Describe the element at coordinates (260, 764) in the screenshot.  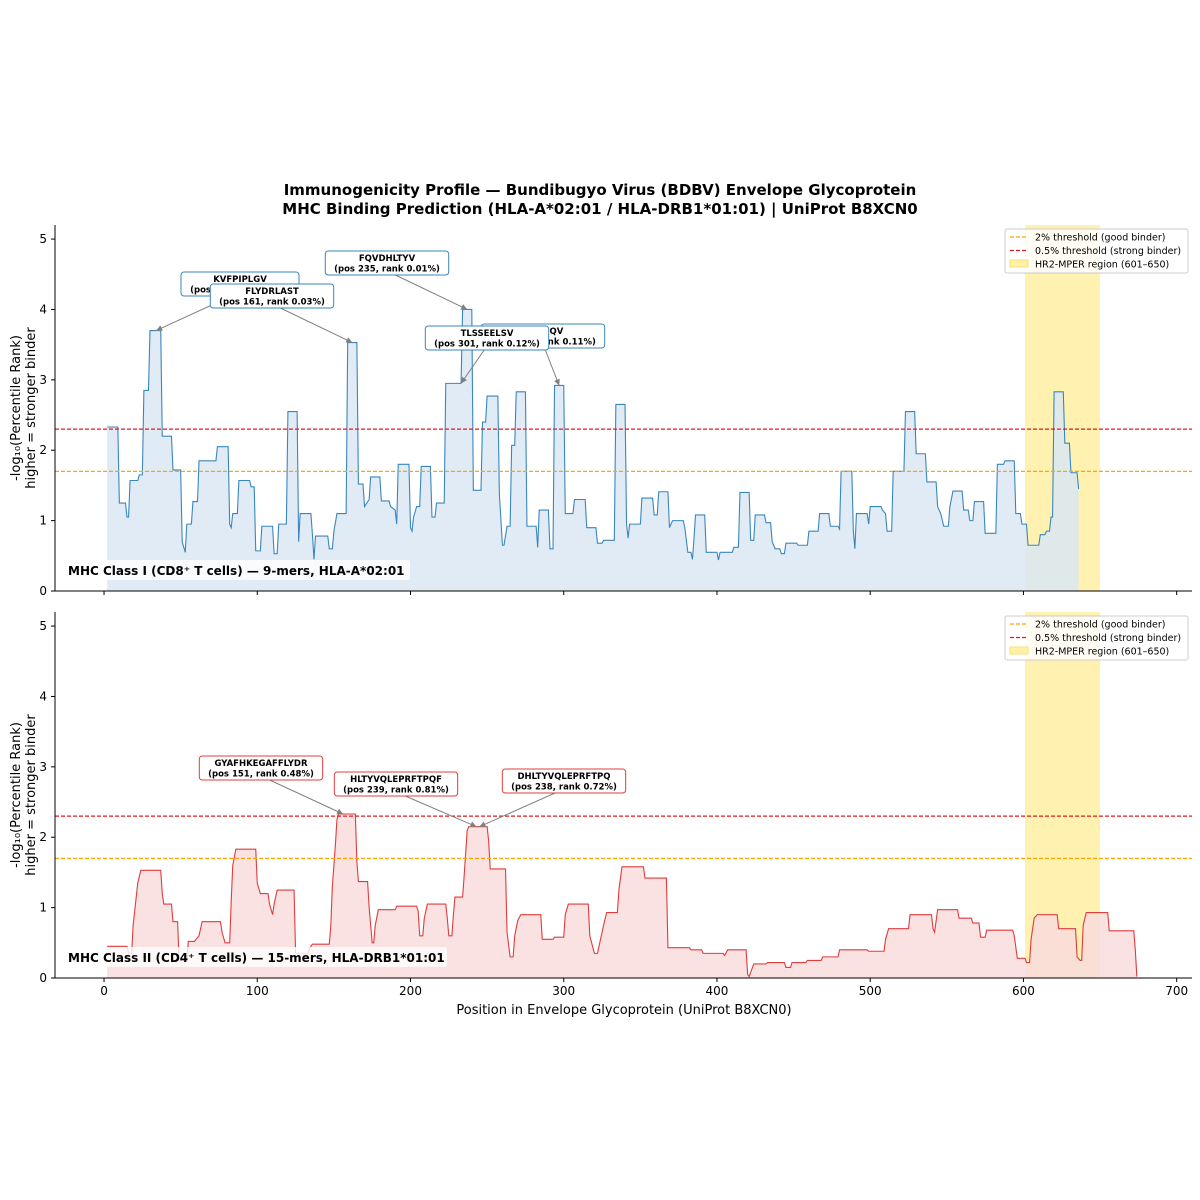
I see `annotation-peptide: GYAFHKEGAFFLYDR` at that location.